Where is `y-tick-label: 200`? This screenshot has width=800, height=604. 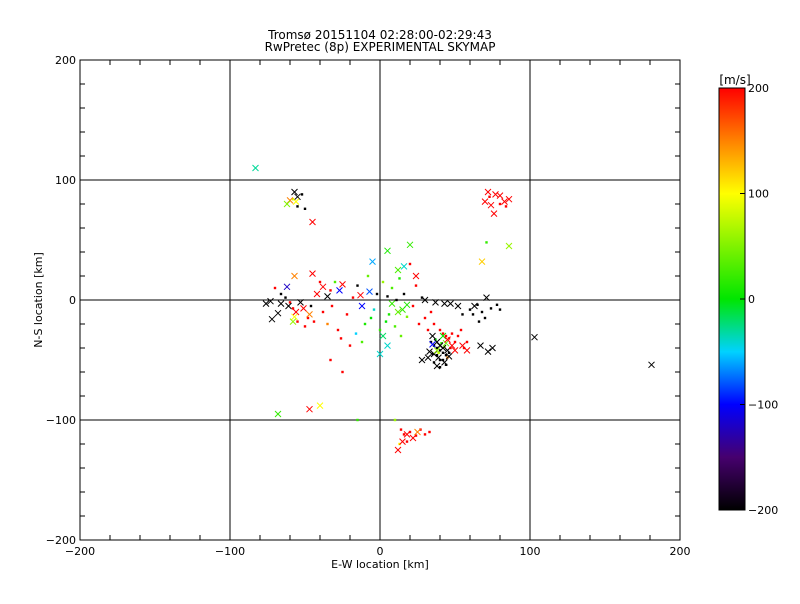
y-tick-label: 200 is located at coordinates (65, 60).